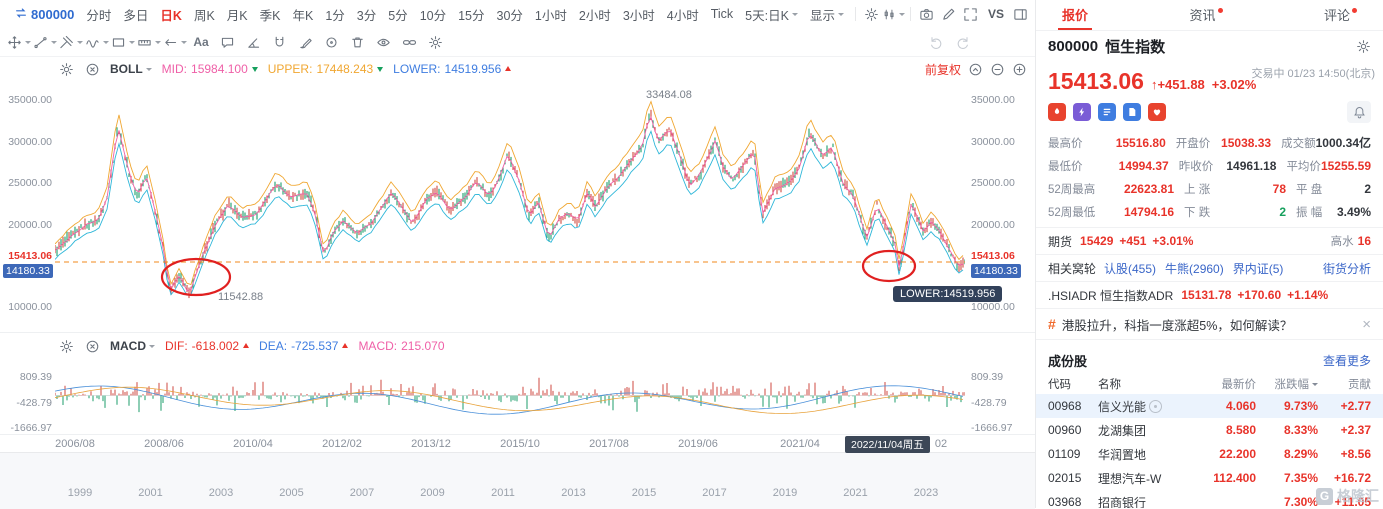 This screenshot has height=509, width=1383. Describe the element at coordinates (131, 69) in the screenshot. I see `indicator-name: BOLL` at that location.